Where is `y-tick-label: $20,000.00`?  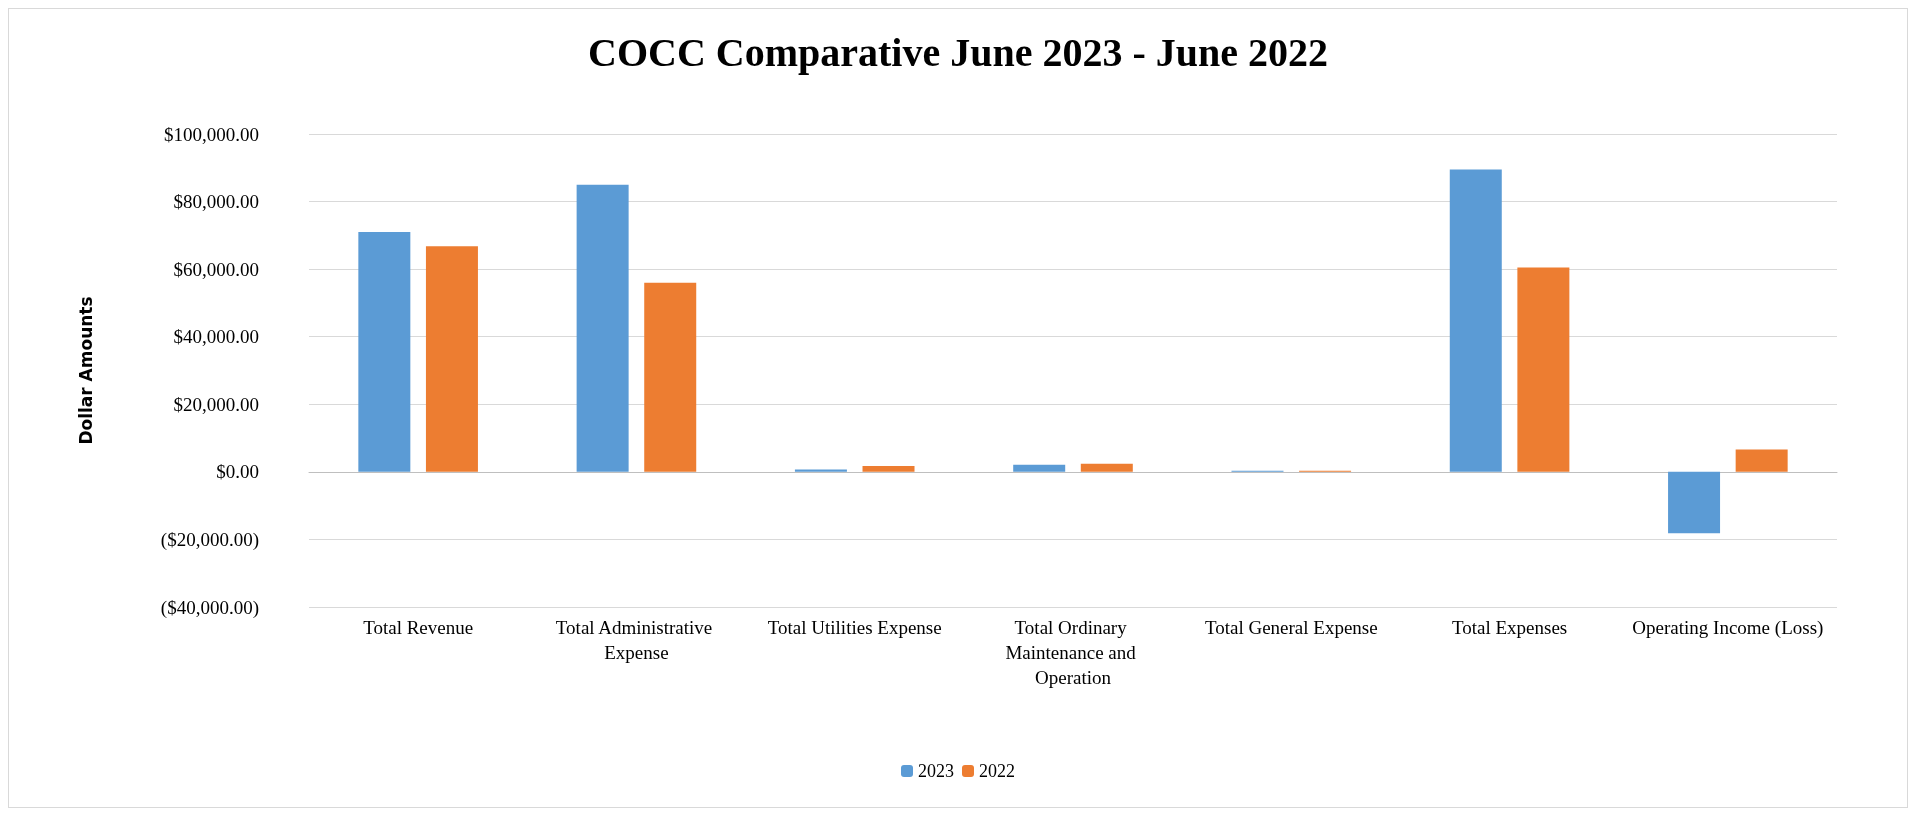 y-tick-label: $20,000.00 is located at coordinates (216, 404).